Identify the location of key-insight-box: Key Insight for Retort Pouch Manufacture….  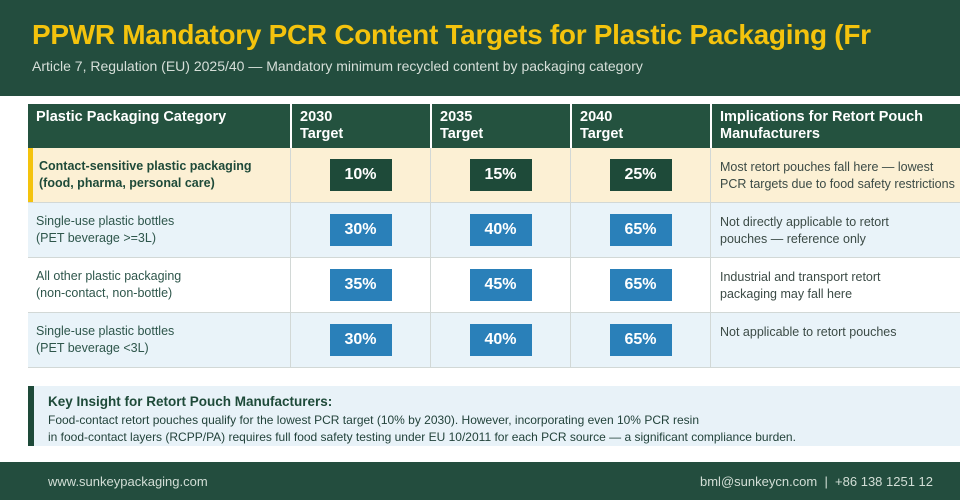
(494, 416).